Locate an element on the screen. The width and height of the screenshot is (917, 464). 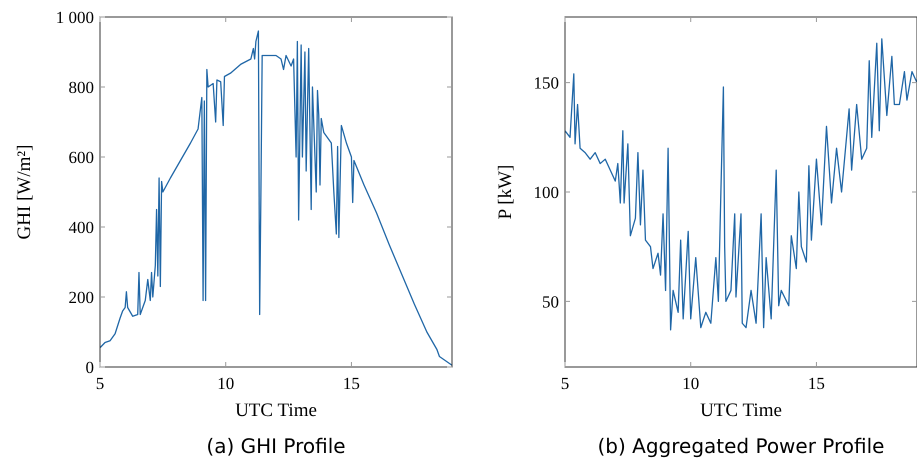
y-tick-label: 400 is located at coordinates (81, 227).